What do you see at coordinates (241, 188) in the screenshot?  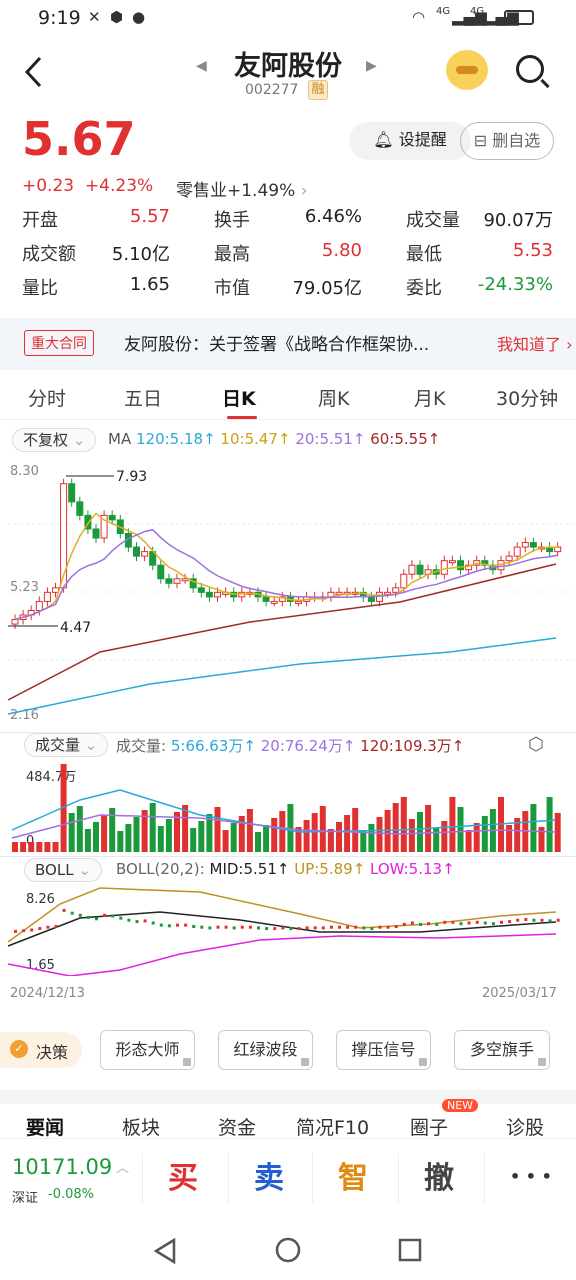 I see `sector-link: 零售业+1.49% ›` at bounding box center [241, 188].